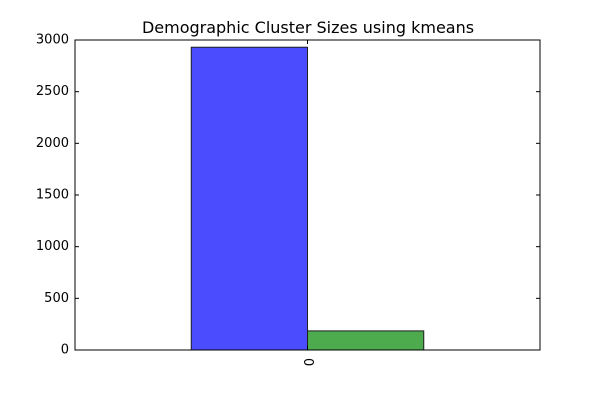 This screenshot has height=400, width=600. I want to click on chart-title: Demographic Cluster Sizes using kmeans, so click(308, 27).